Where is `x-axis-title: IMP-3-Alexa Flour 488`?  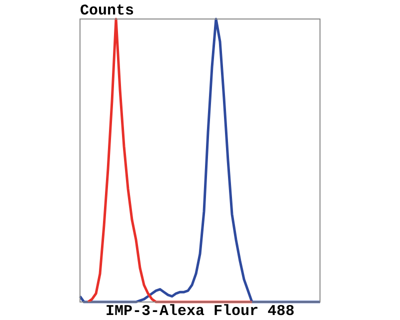
x-axis-title: IMP-3-Alexa Flour 488 is located at coordinates (200, 311).